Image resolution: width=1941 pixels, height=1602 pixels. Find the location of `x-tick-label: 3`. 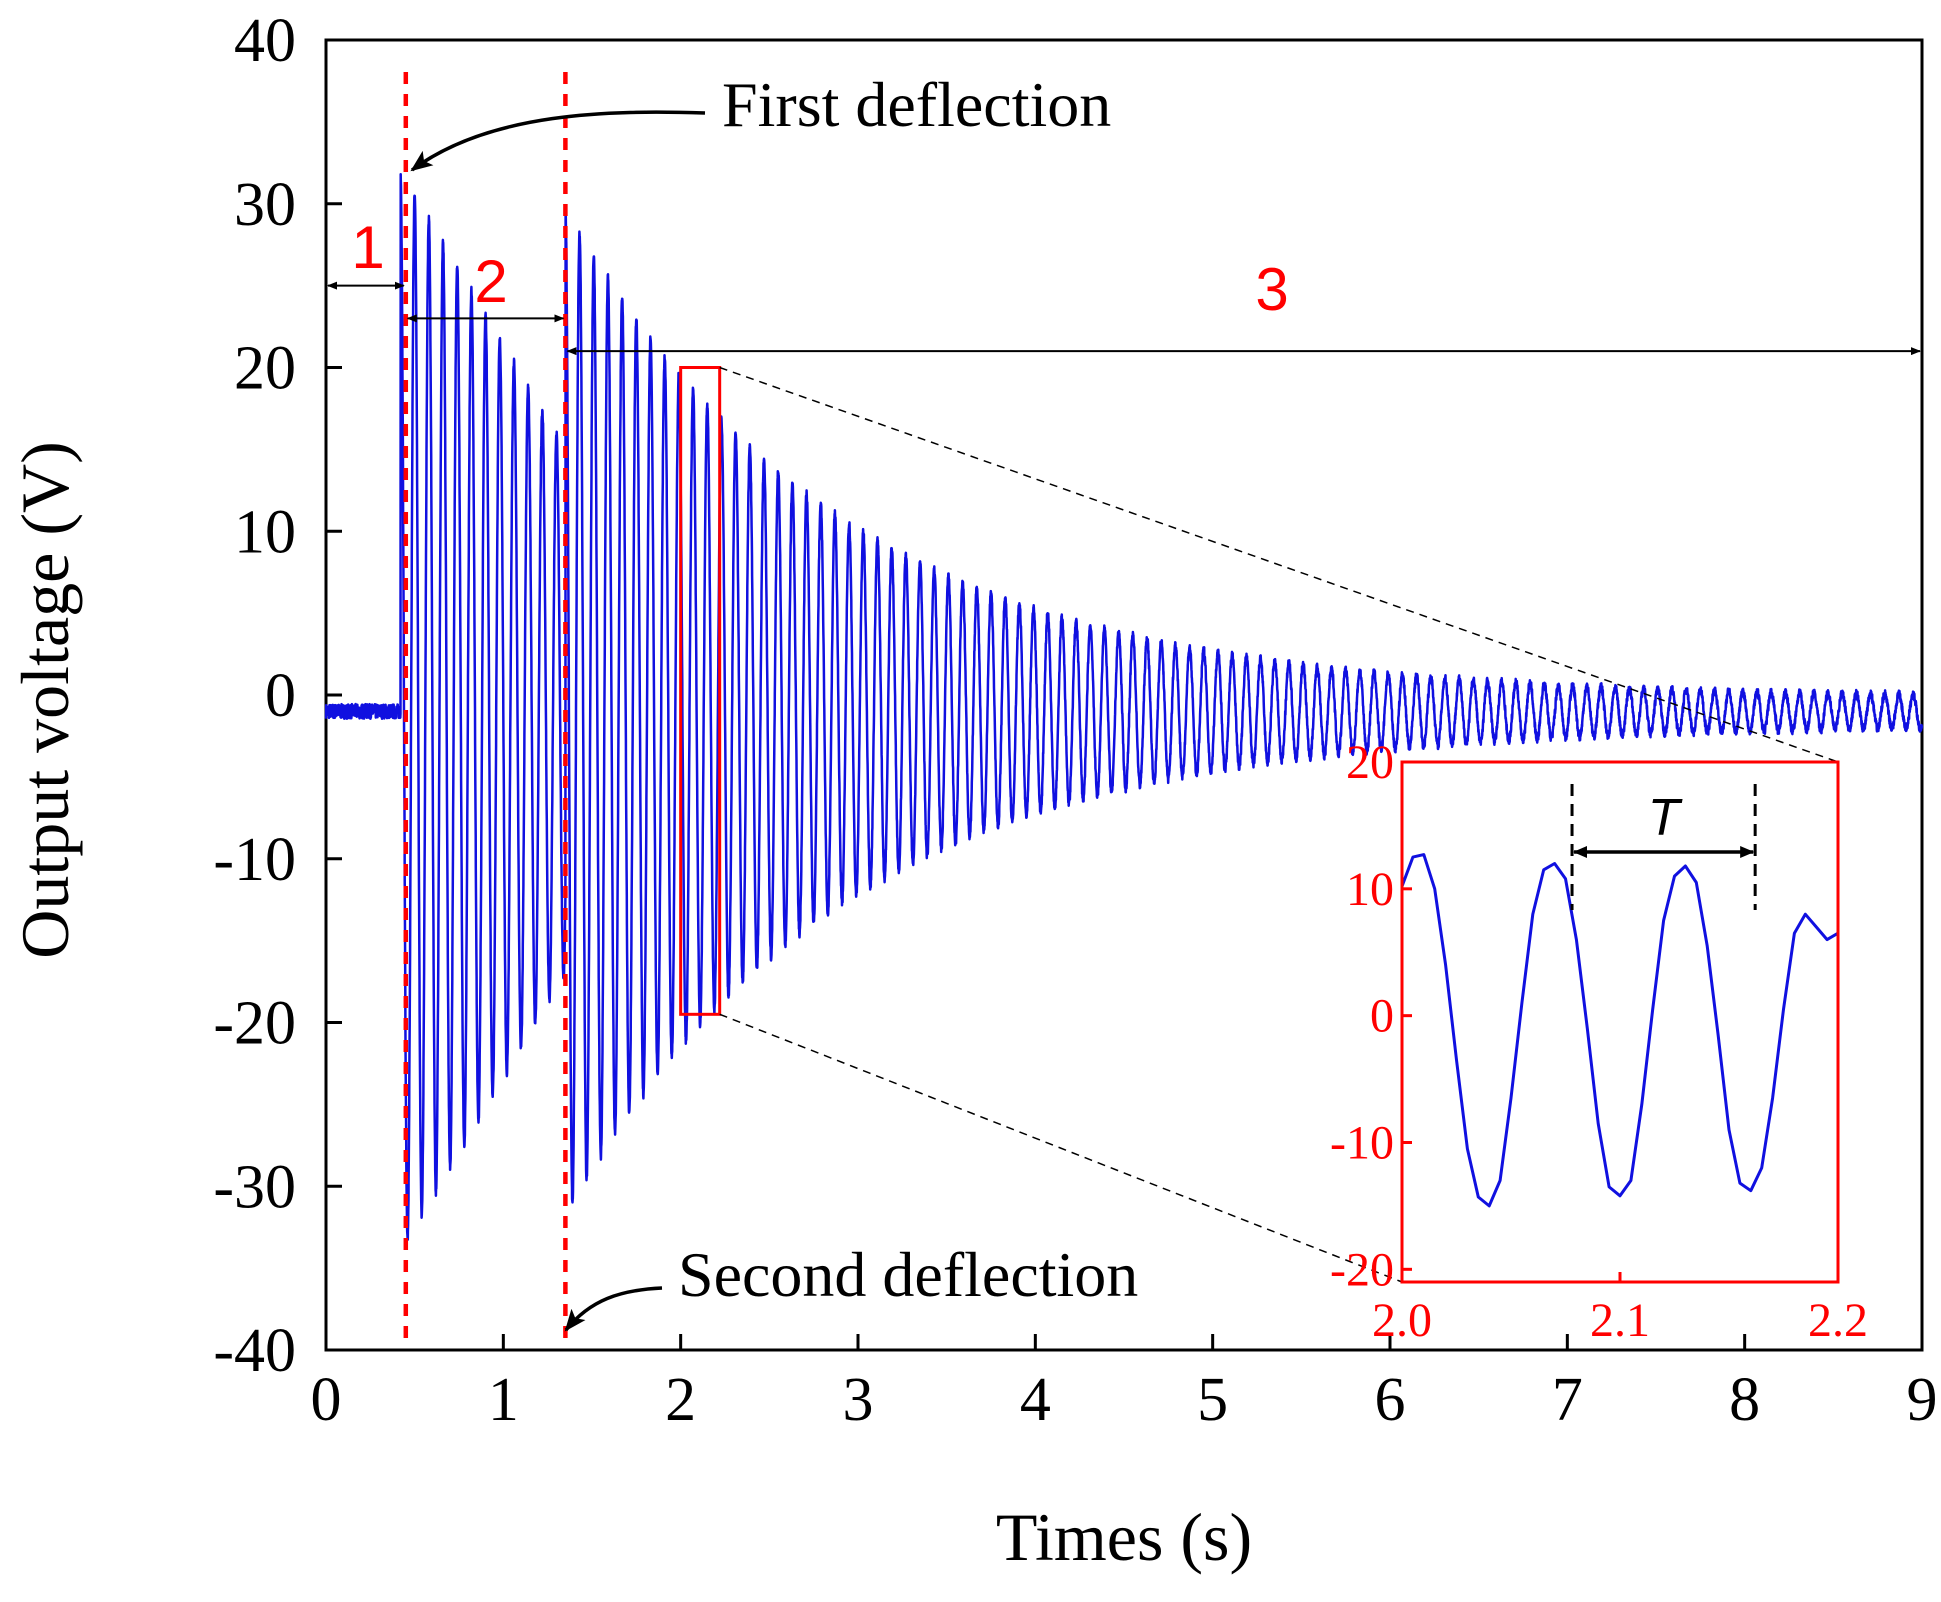

x-tick-label: 3 is located at coordinates (858, 1400).